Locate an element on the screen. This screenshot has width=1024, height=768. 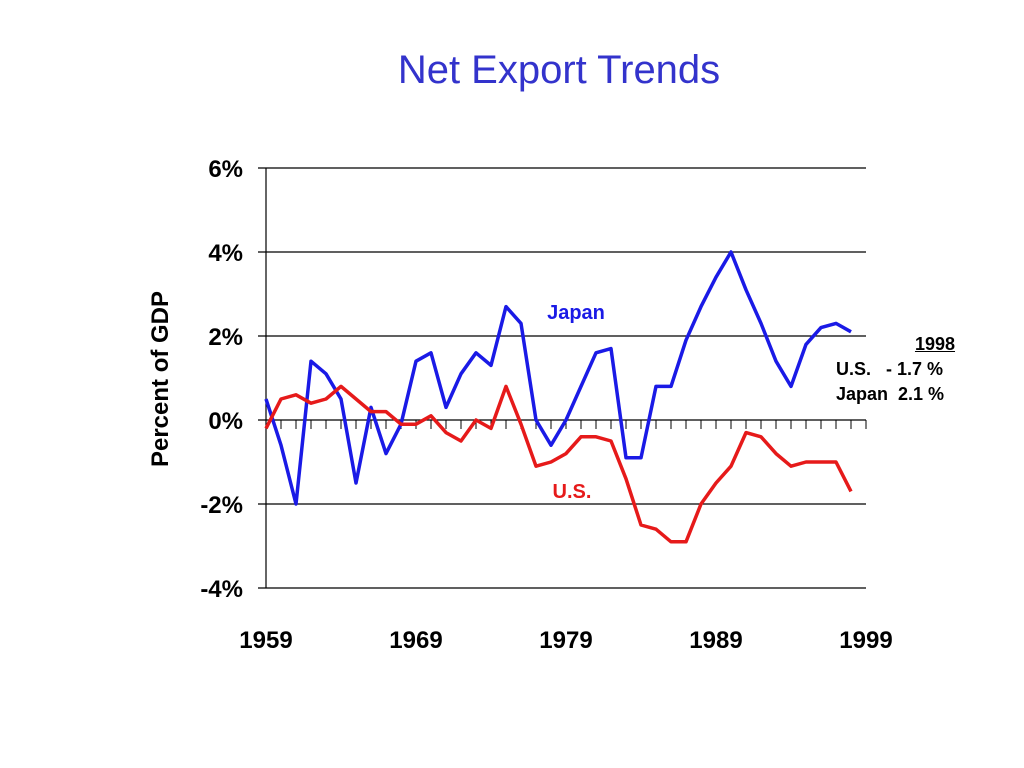
series-label-us: U.S. is located at coordinates (572, 492).